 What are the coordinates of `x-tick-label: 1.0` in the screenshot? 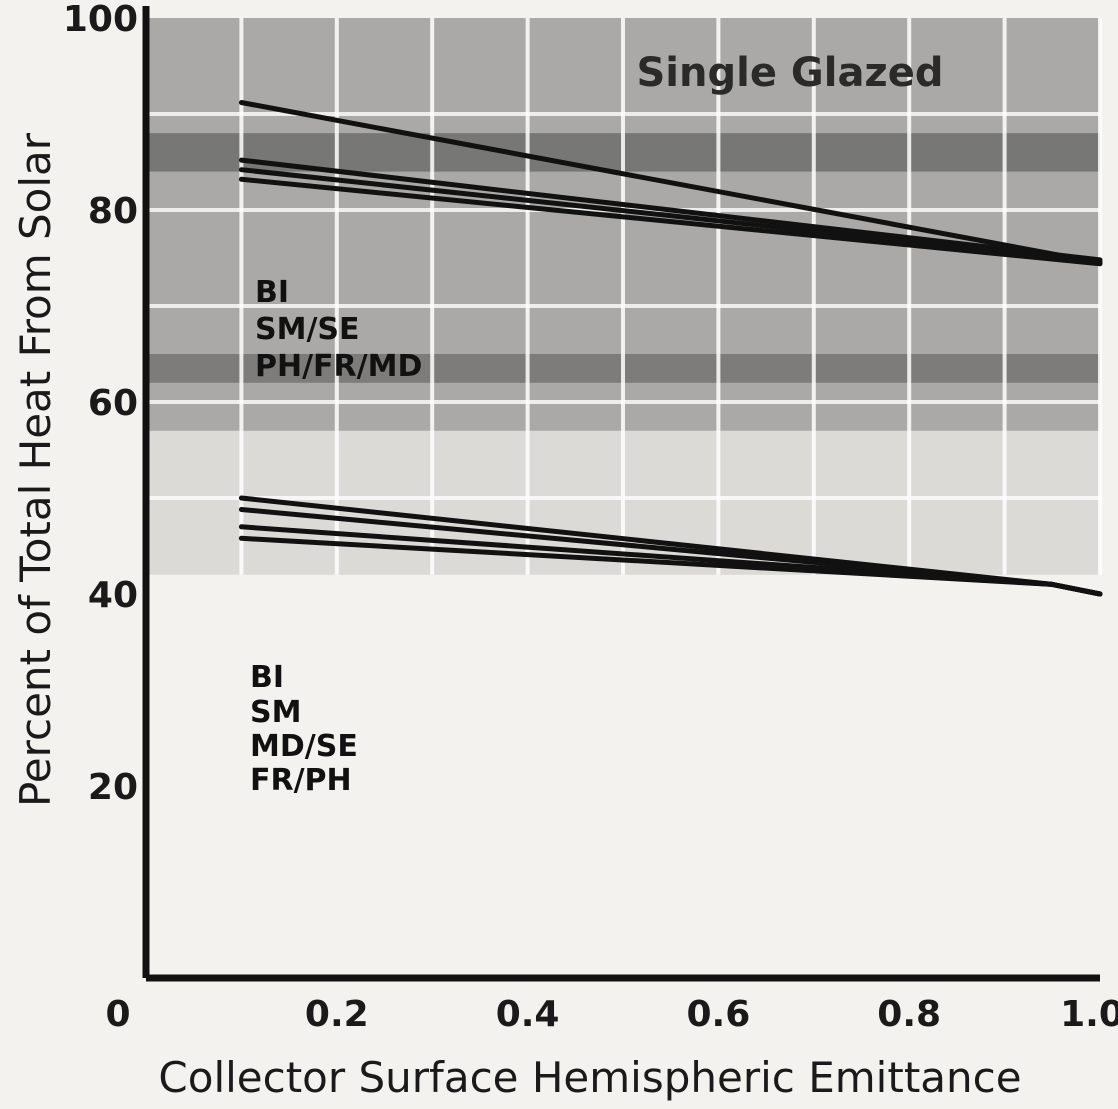 It's located at (1089, 1014).